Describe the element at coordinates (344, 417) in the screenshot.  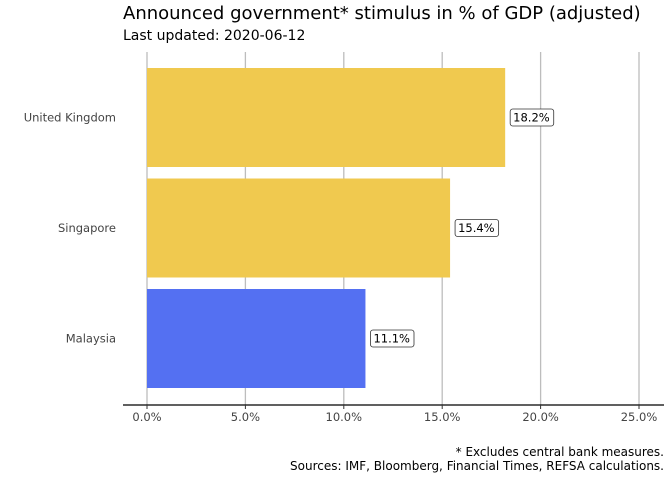
I see `x-tick-label: 10.0%` at that location.